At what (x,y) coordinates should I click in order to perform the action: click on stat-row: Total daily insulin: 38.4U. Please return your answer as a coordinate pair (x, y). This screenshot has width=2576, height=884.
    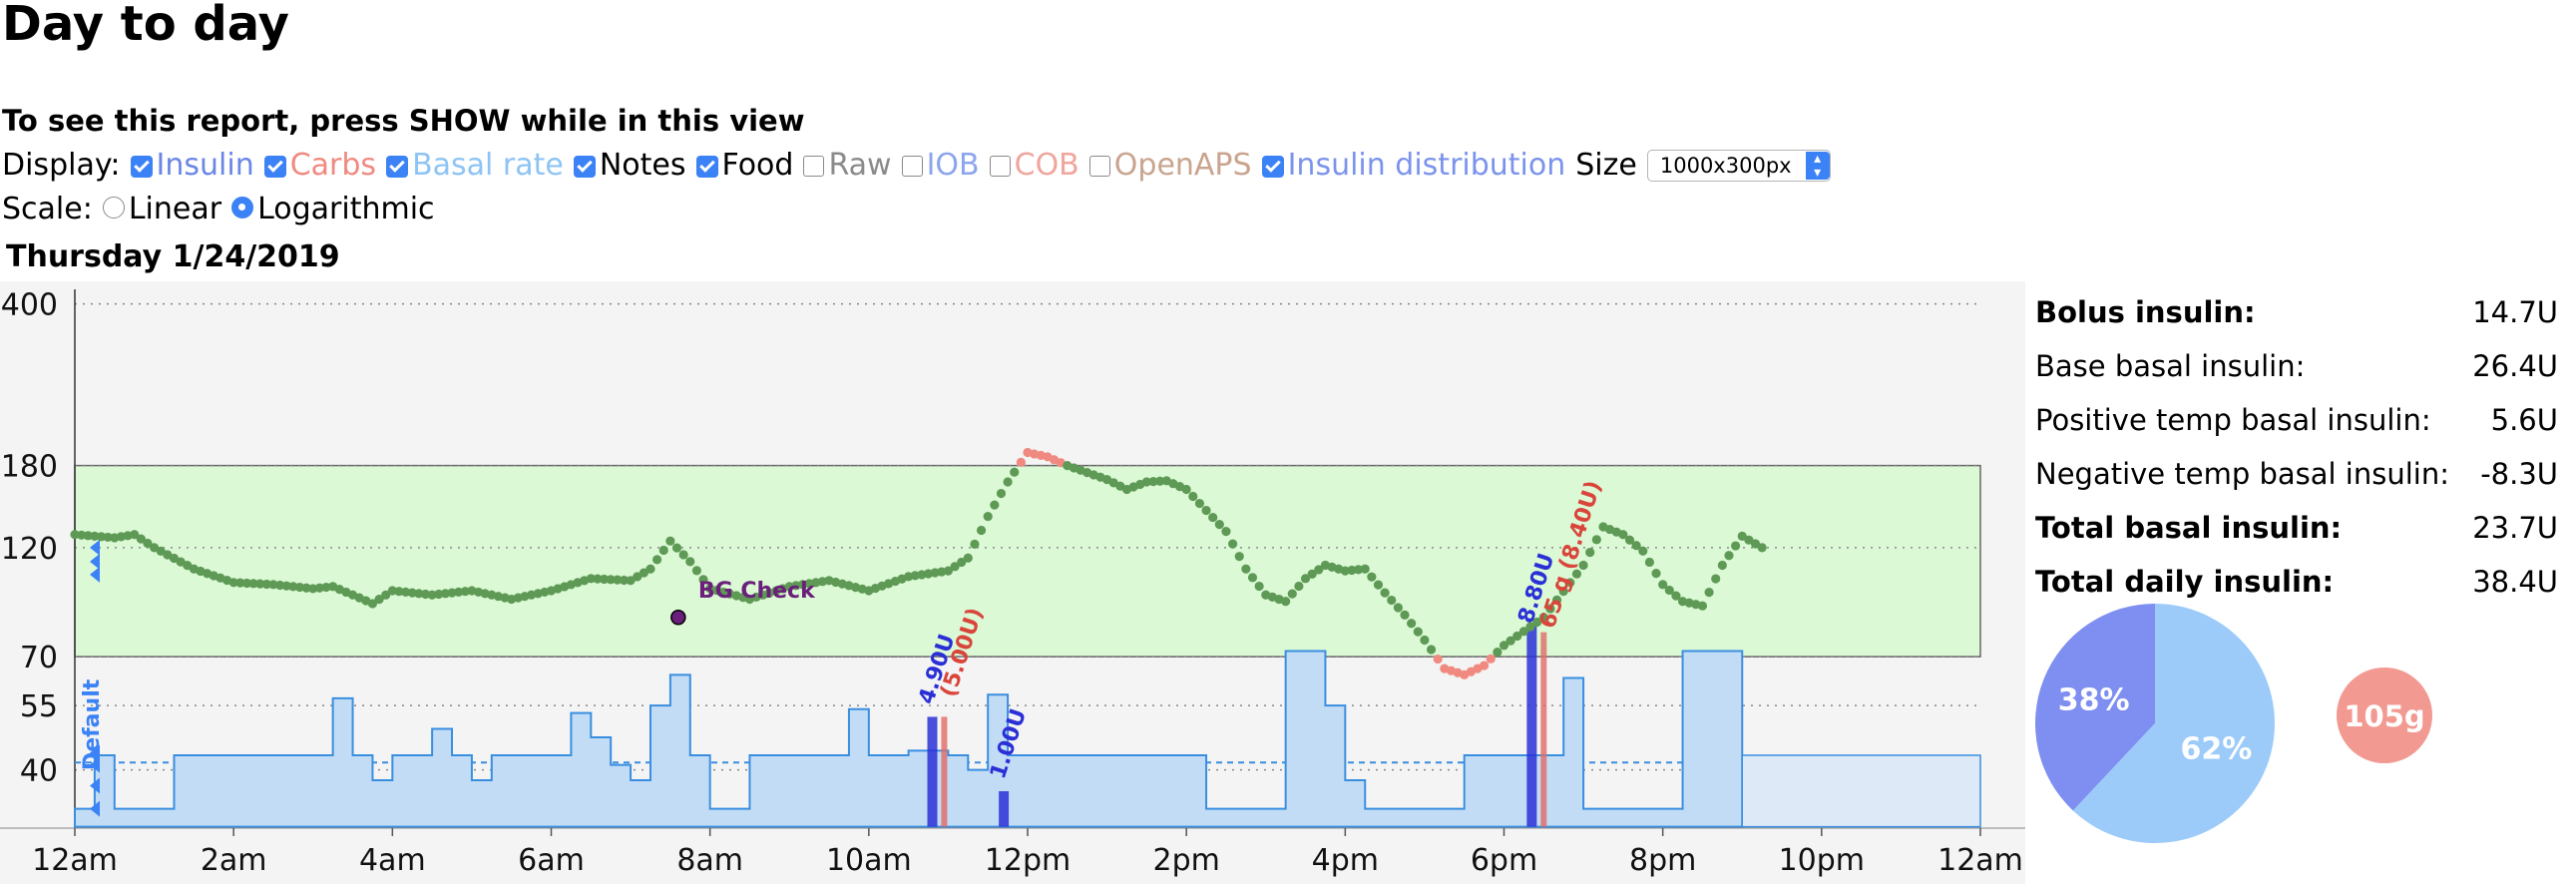
    Looking at the image, I should click on (2296, 582).